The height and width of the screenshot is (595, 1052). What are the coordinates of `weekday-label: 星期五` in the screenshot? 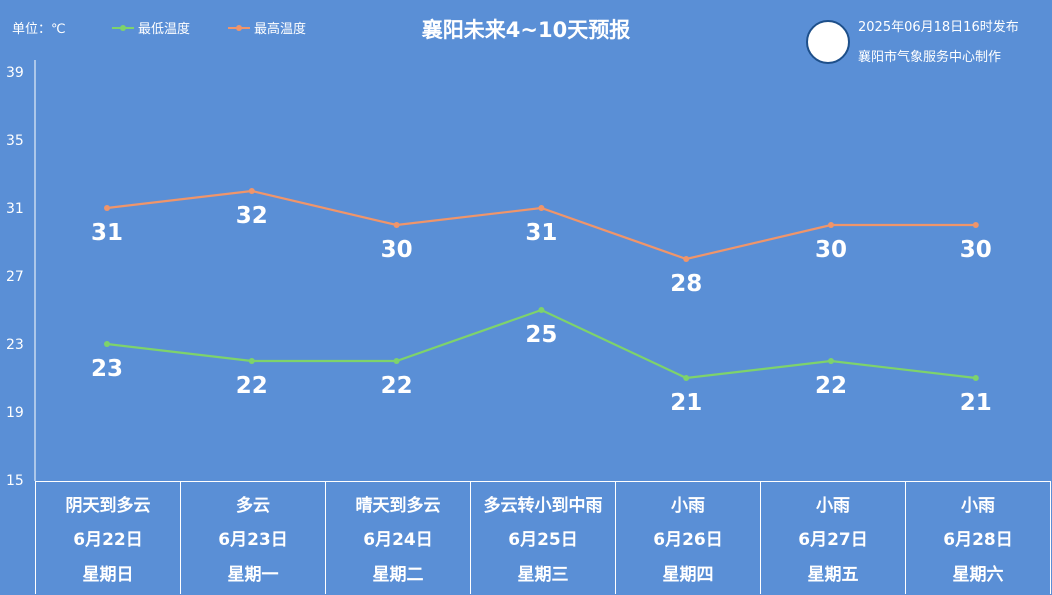 It's located at (833, 575).